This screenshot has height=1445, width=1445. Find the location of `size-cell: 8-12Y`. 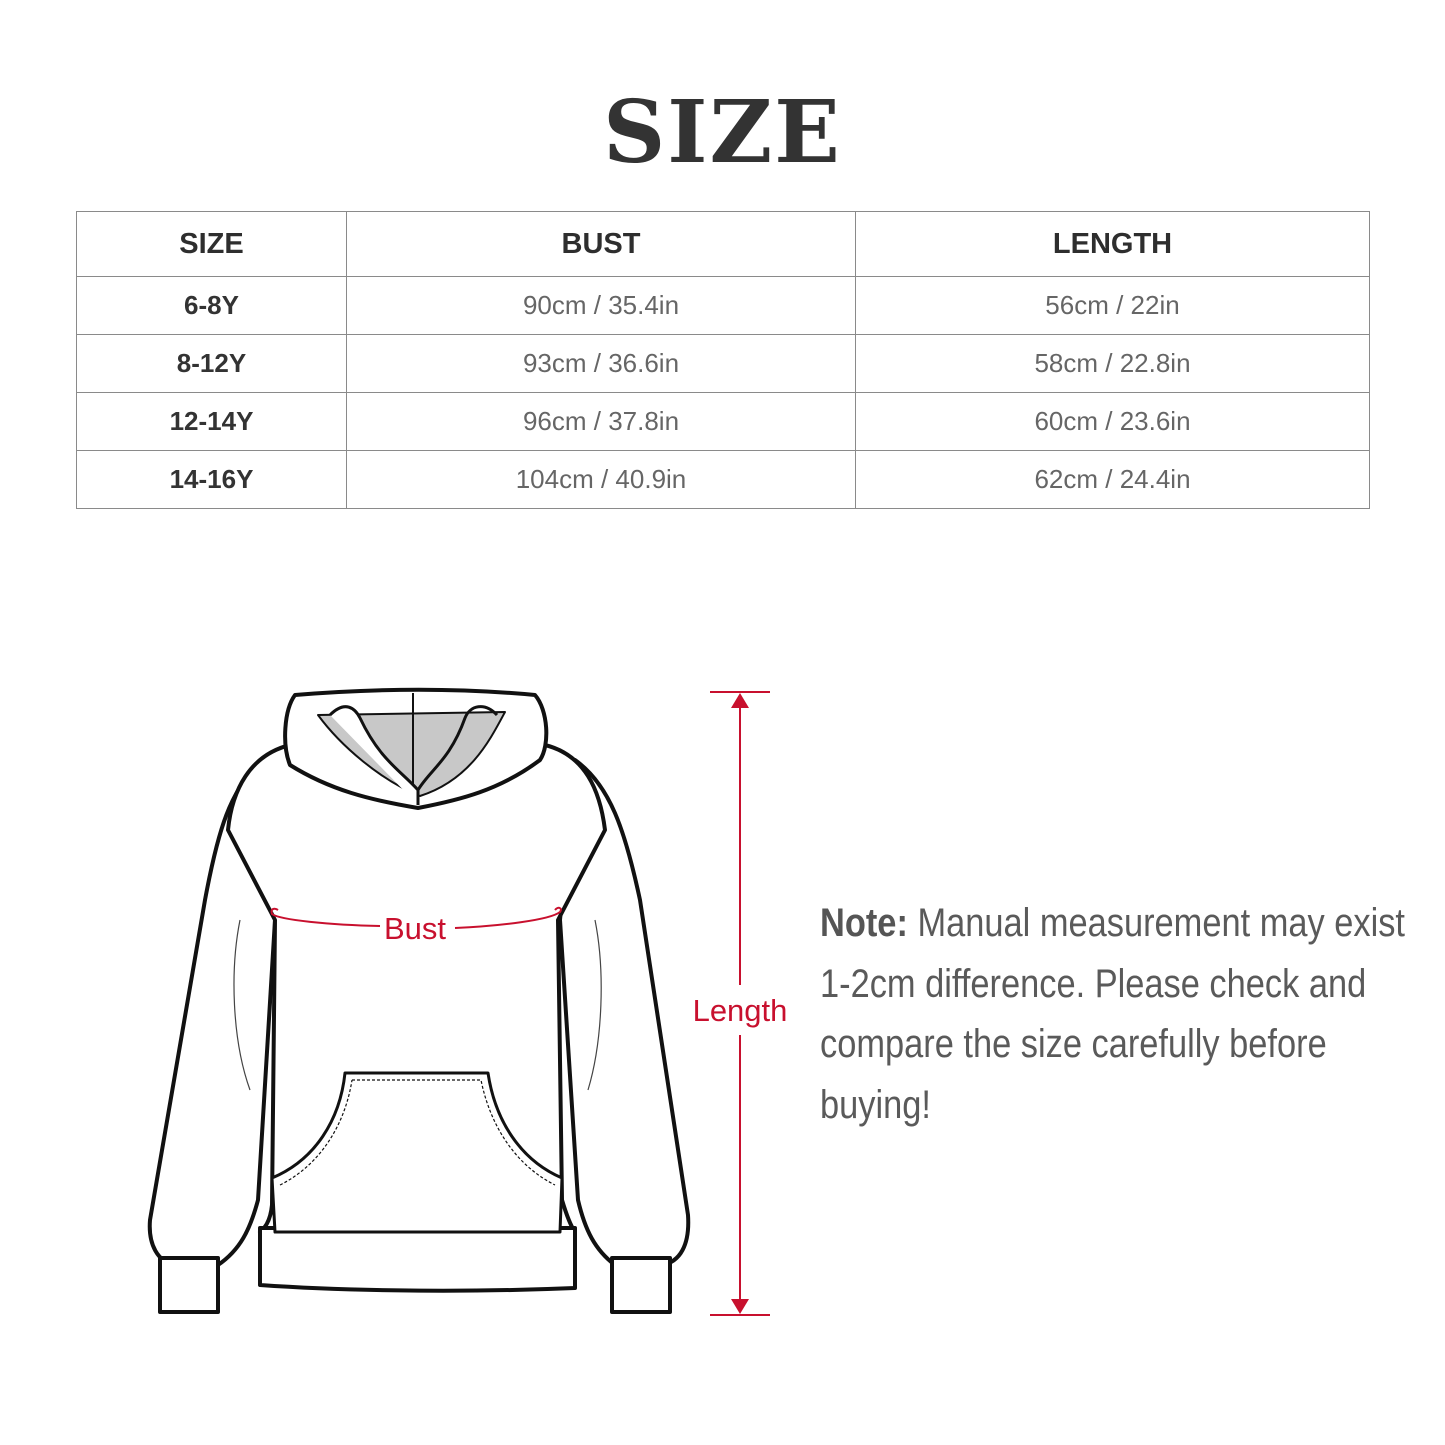

size-cell: 8-12Y is located at coordinates (211, 363).